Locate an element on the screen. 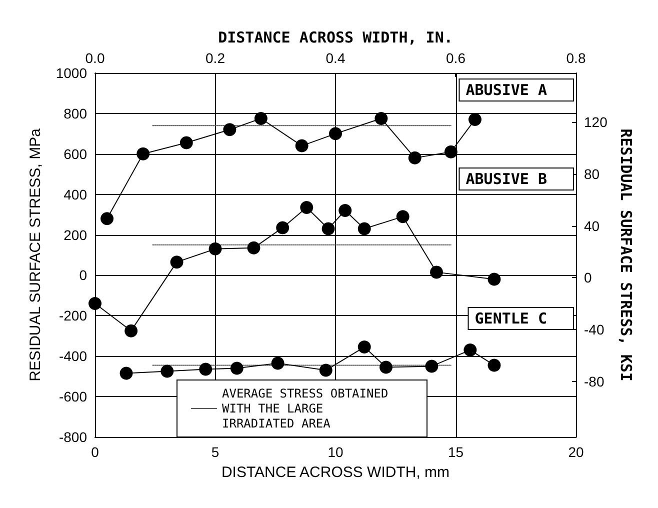 This screenshot has height=508, width=658. y2-tick-label: -40 is located at coordinates (594, 329).